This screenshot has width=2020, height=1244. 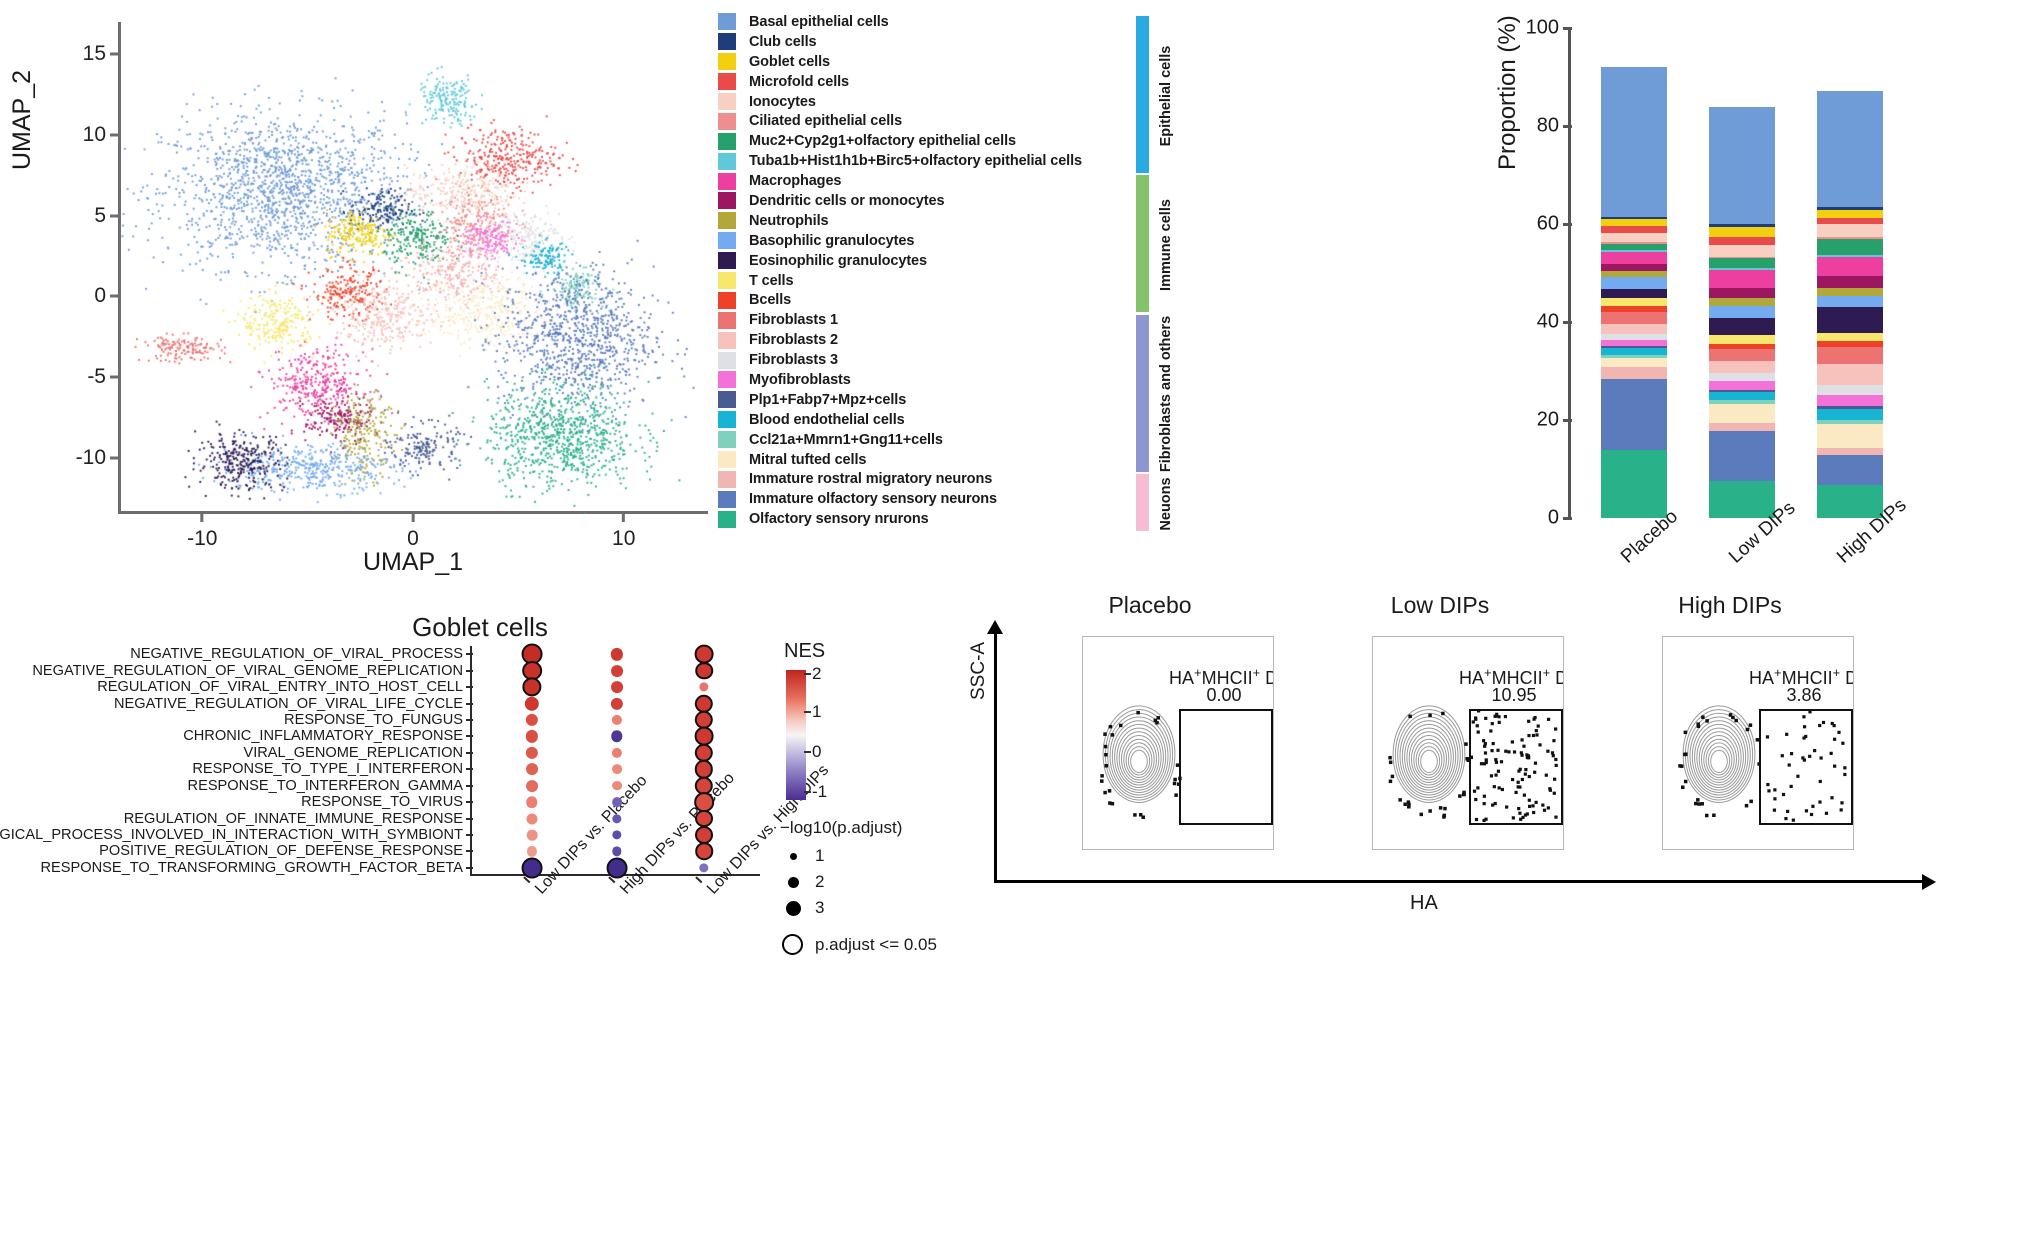 What do you see at coordinates (928, 420) in the screenshot?
I see `legend-item: Blood endothelial cells` at bounding box center [928, 420].